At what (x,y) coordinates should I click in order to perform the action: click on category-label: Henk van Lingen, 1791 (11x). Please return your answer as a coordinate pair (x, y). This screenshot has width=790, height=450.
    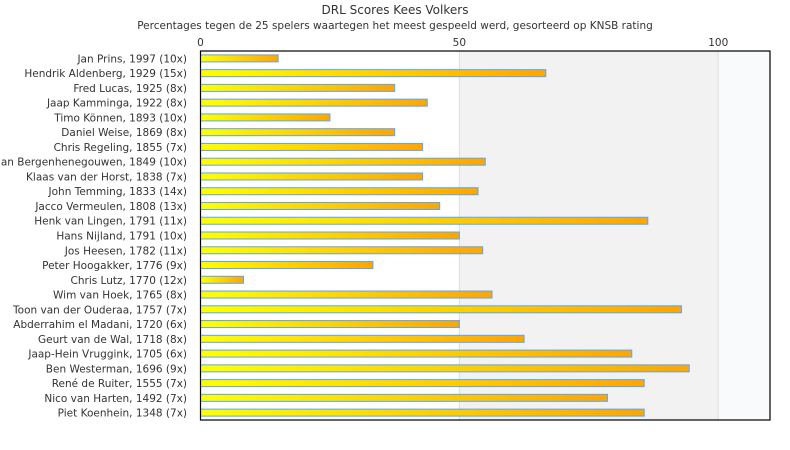
    Looking at the image, I should click on (110, 222).